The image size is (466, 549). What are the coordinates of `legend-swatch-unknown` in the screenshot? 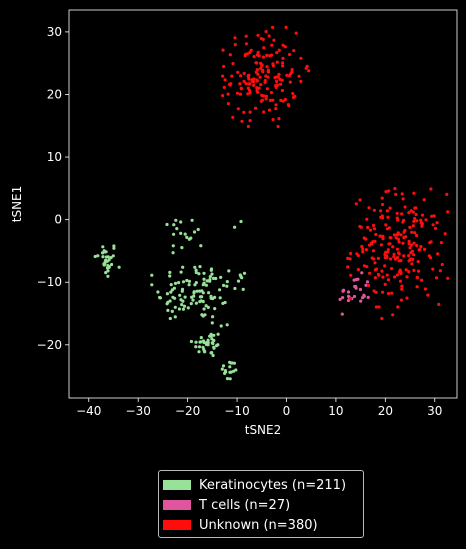 It's located at (177, 525).